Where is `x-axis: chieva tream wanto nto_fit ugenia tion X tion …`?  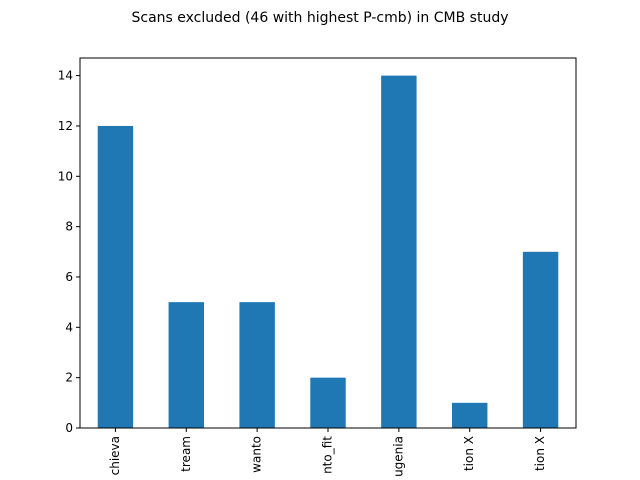 x-axis: chieva tream wanto nto_fit ugenia tion X tion … is located at coordinates (327, 452).